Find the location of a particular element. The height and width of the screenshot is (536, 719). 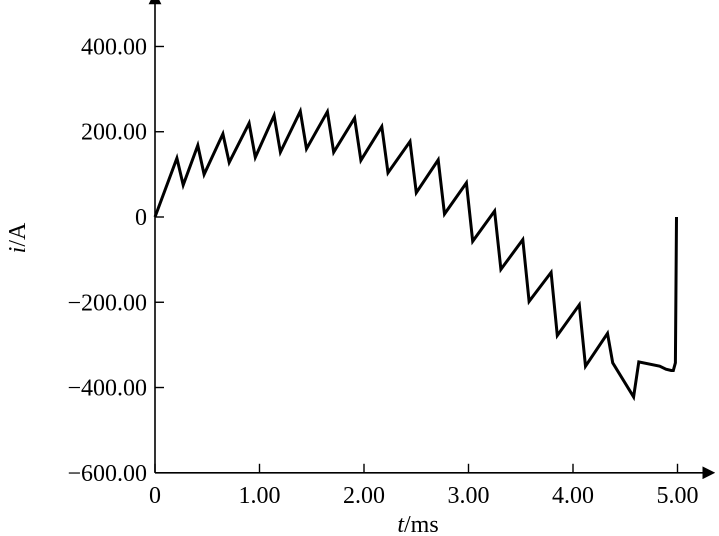

x-tick-label: 1.00 is located at coordinates (260, 496).